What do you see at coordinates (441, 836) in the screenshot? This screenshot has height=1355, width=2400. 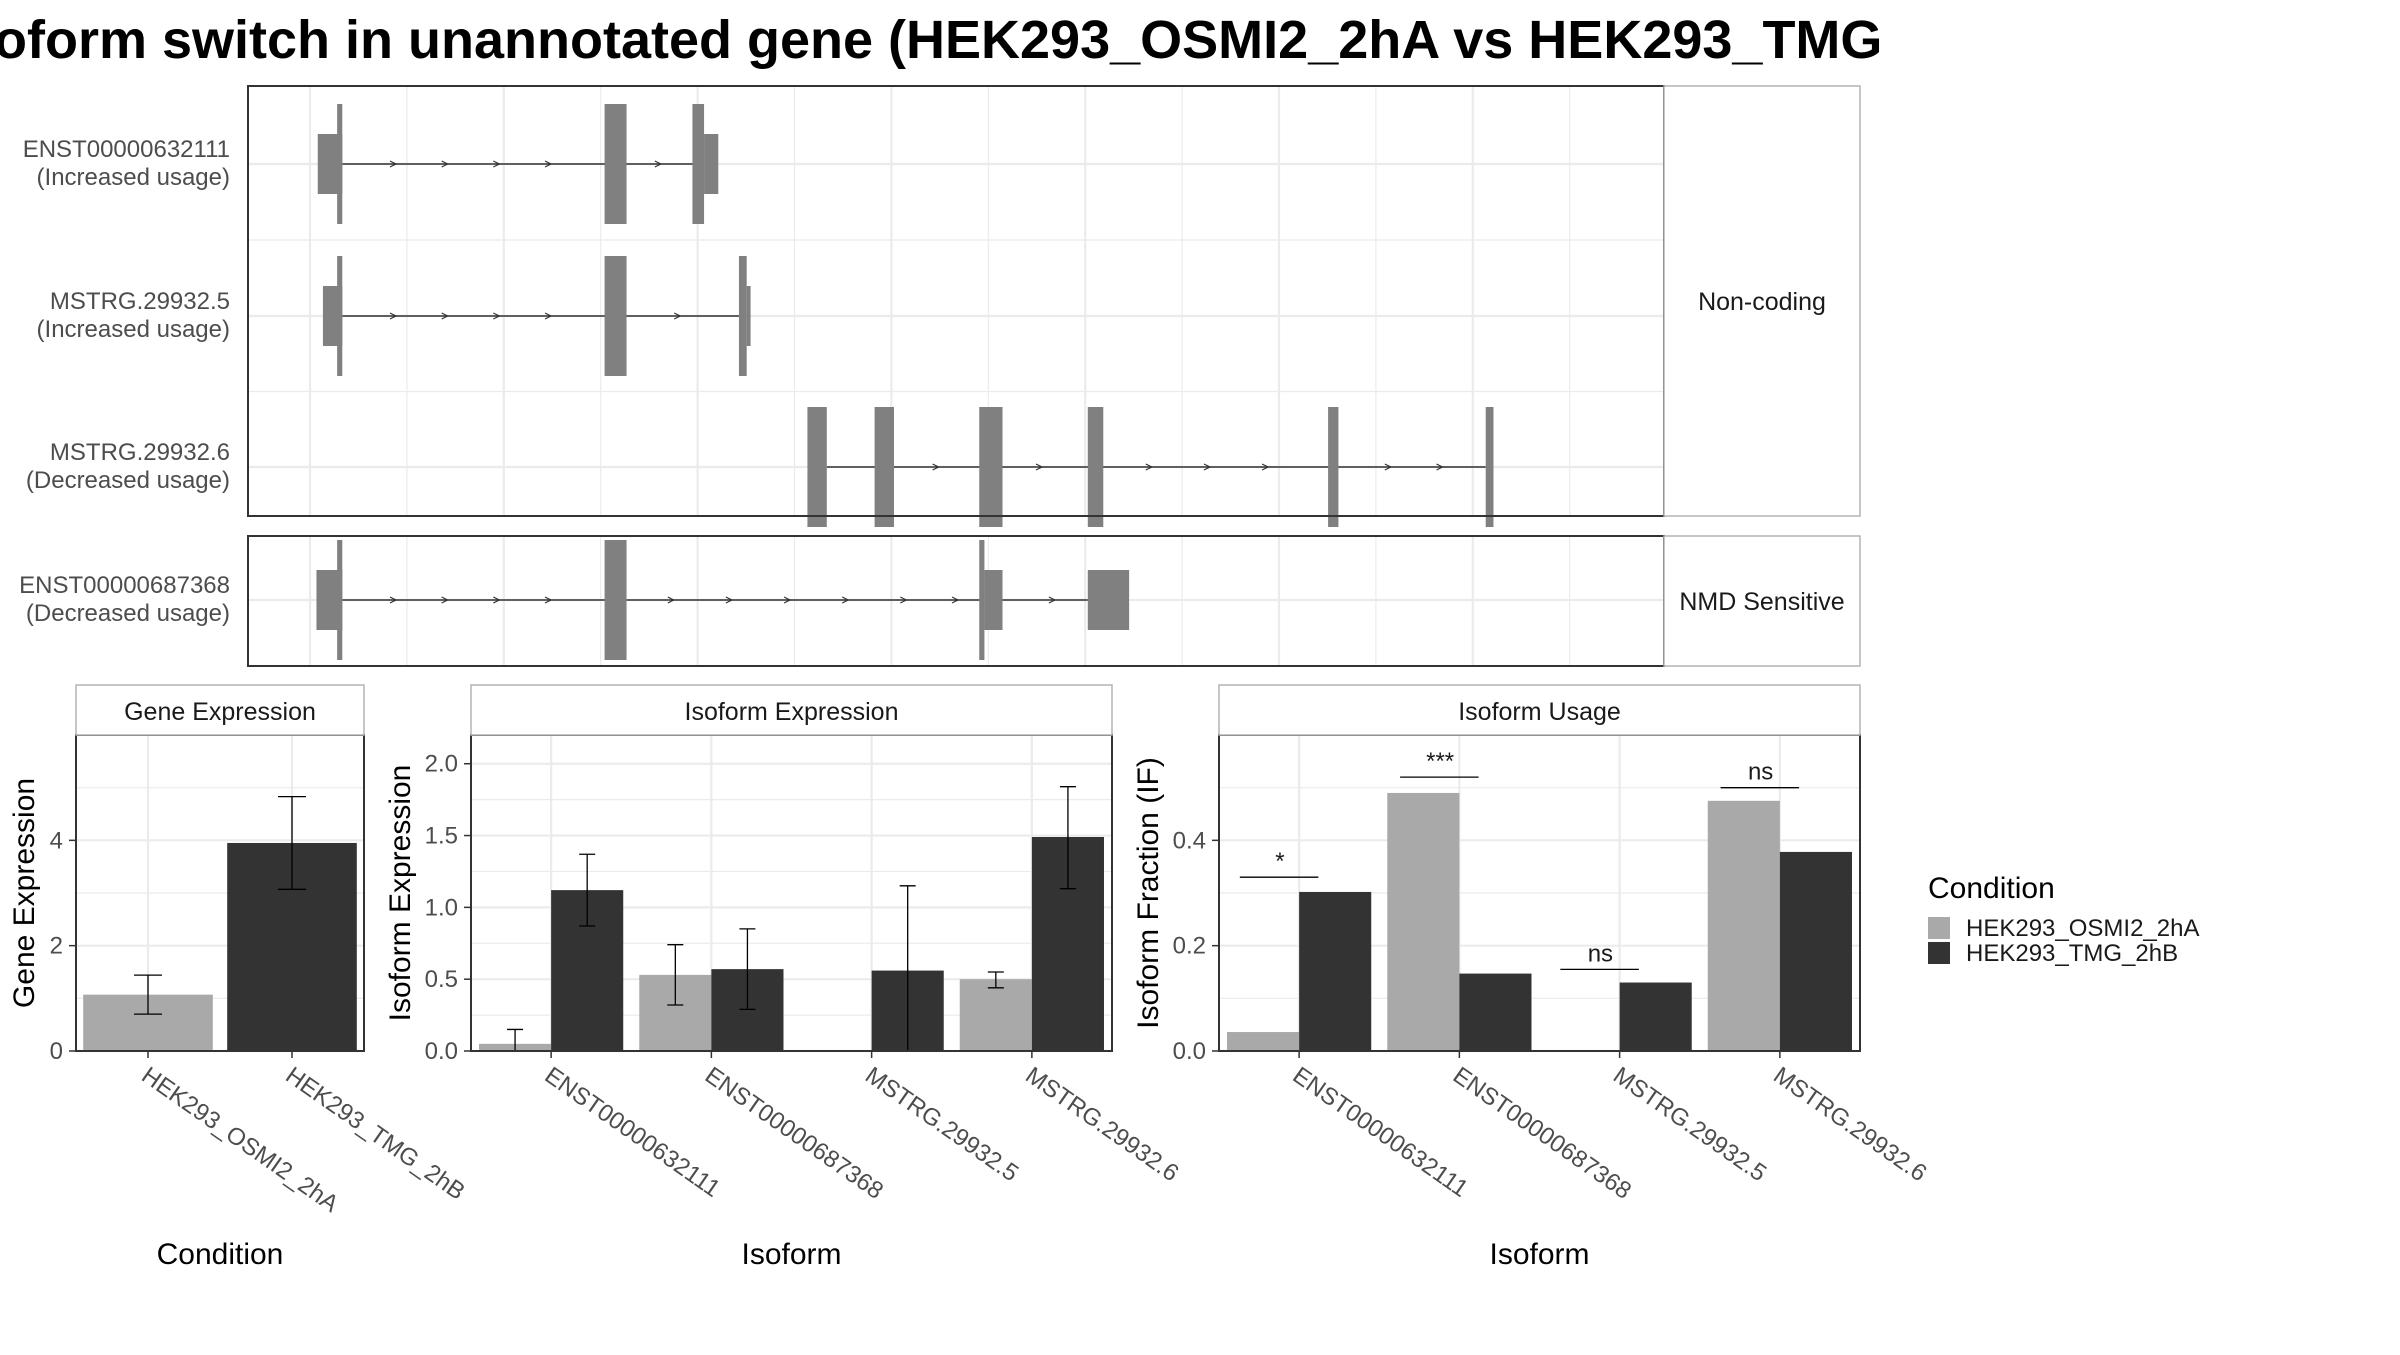 I see `y-tick-label: 1.5` at bounding box center [441, 836].